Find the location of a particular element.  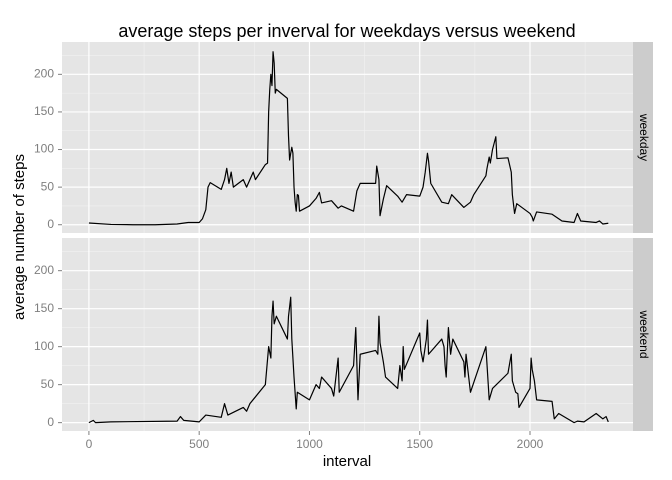

y-axis-label: average number of steps is located at coordinates (19, 237).